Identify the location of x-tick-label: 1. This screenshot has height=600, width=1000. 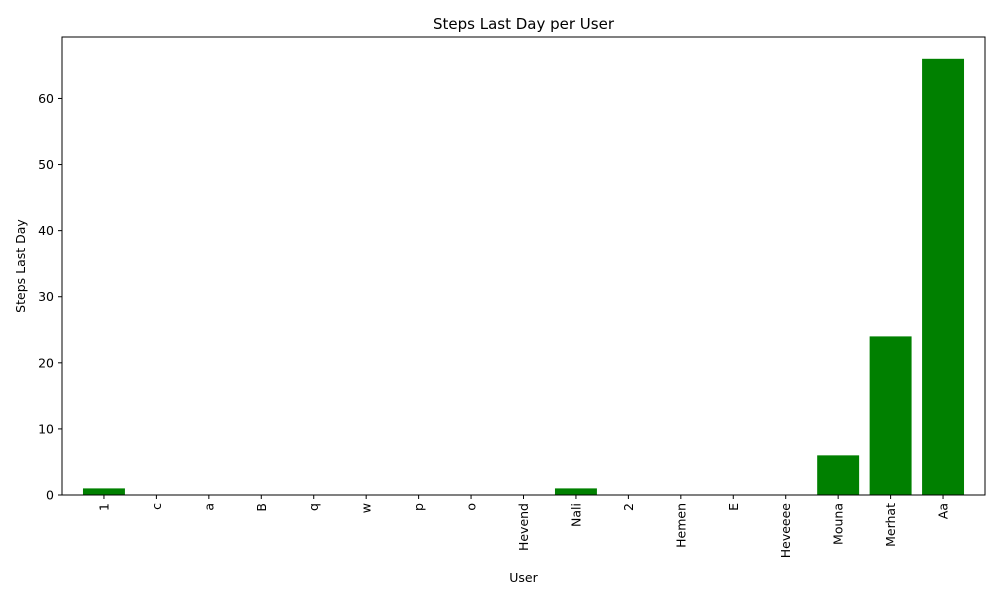
(103, 507).